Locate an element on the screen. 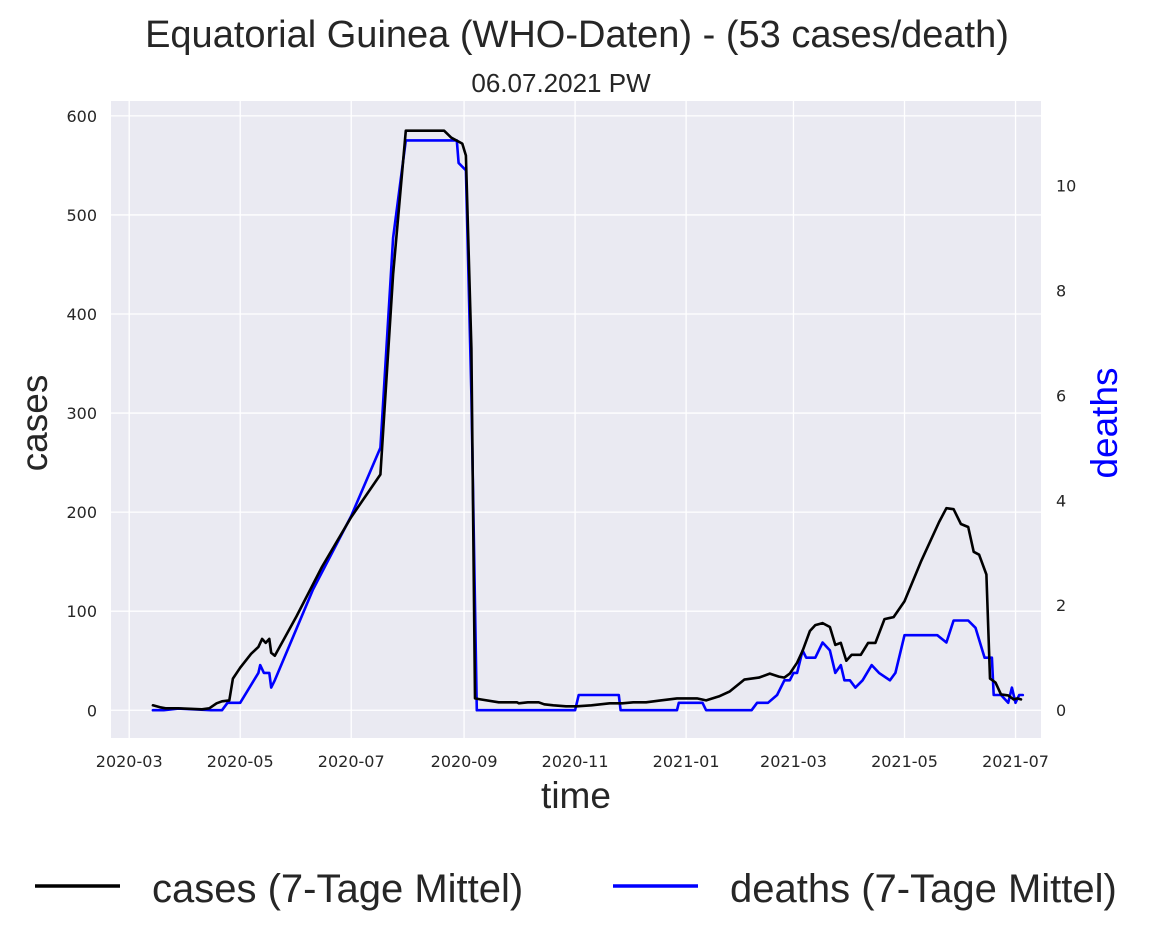 The height and width of the screenshot is (941, 1164). y2-tick-label: 10 is located at coordinates (1066, 185).